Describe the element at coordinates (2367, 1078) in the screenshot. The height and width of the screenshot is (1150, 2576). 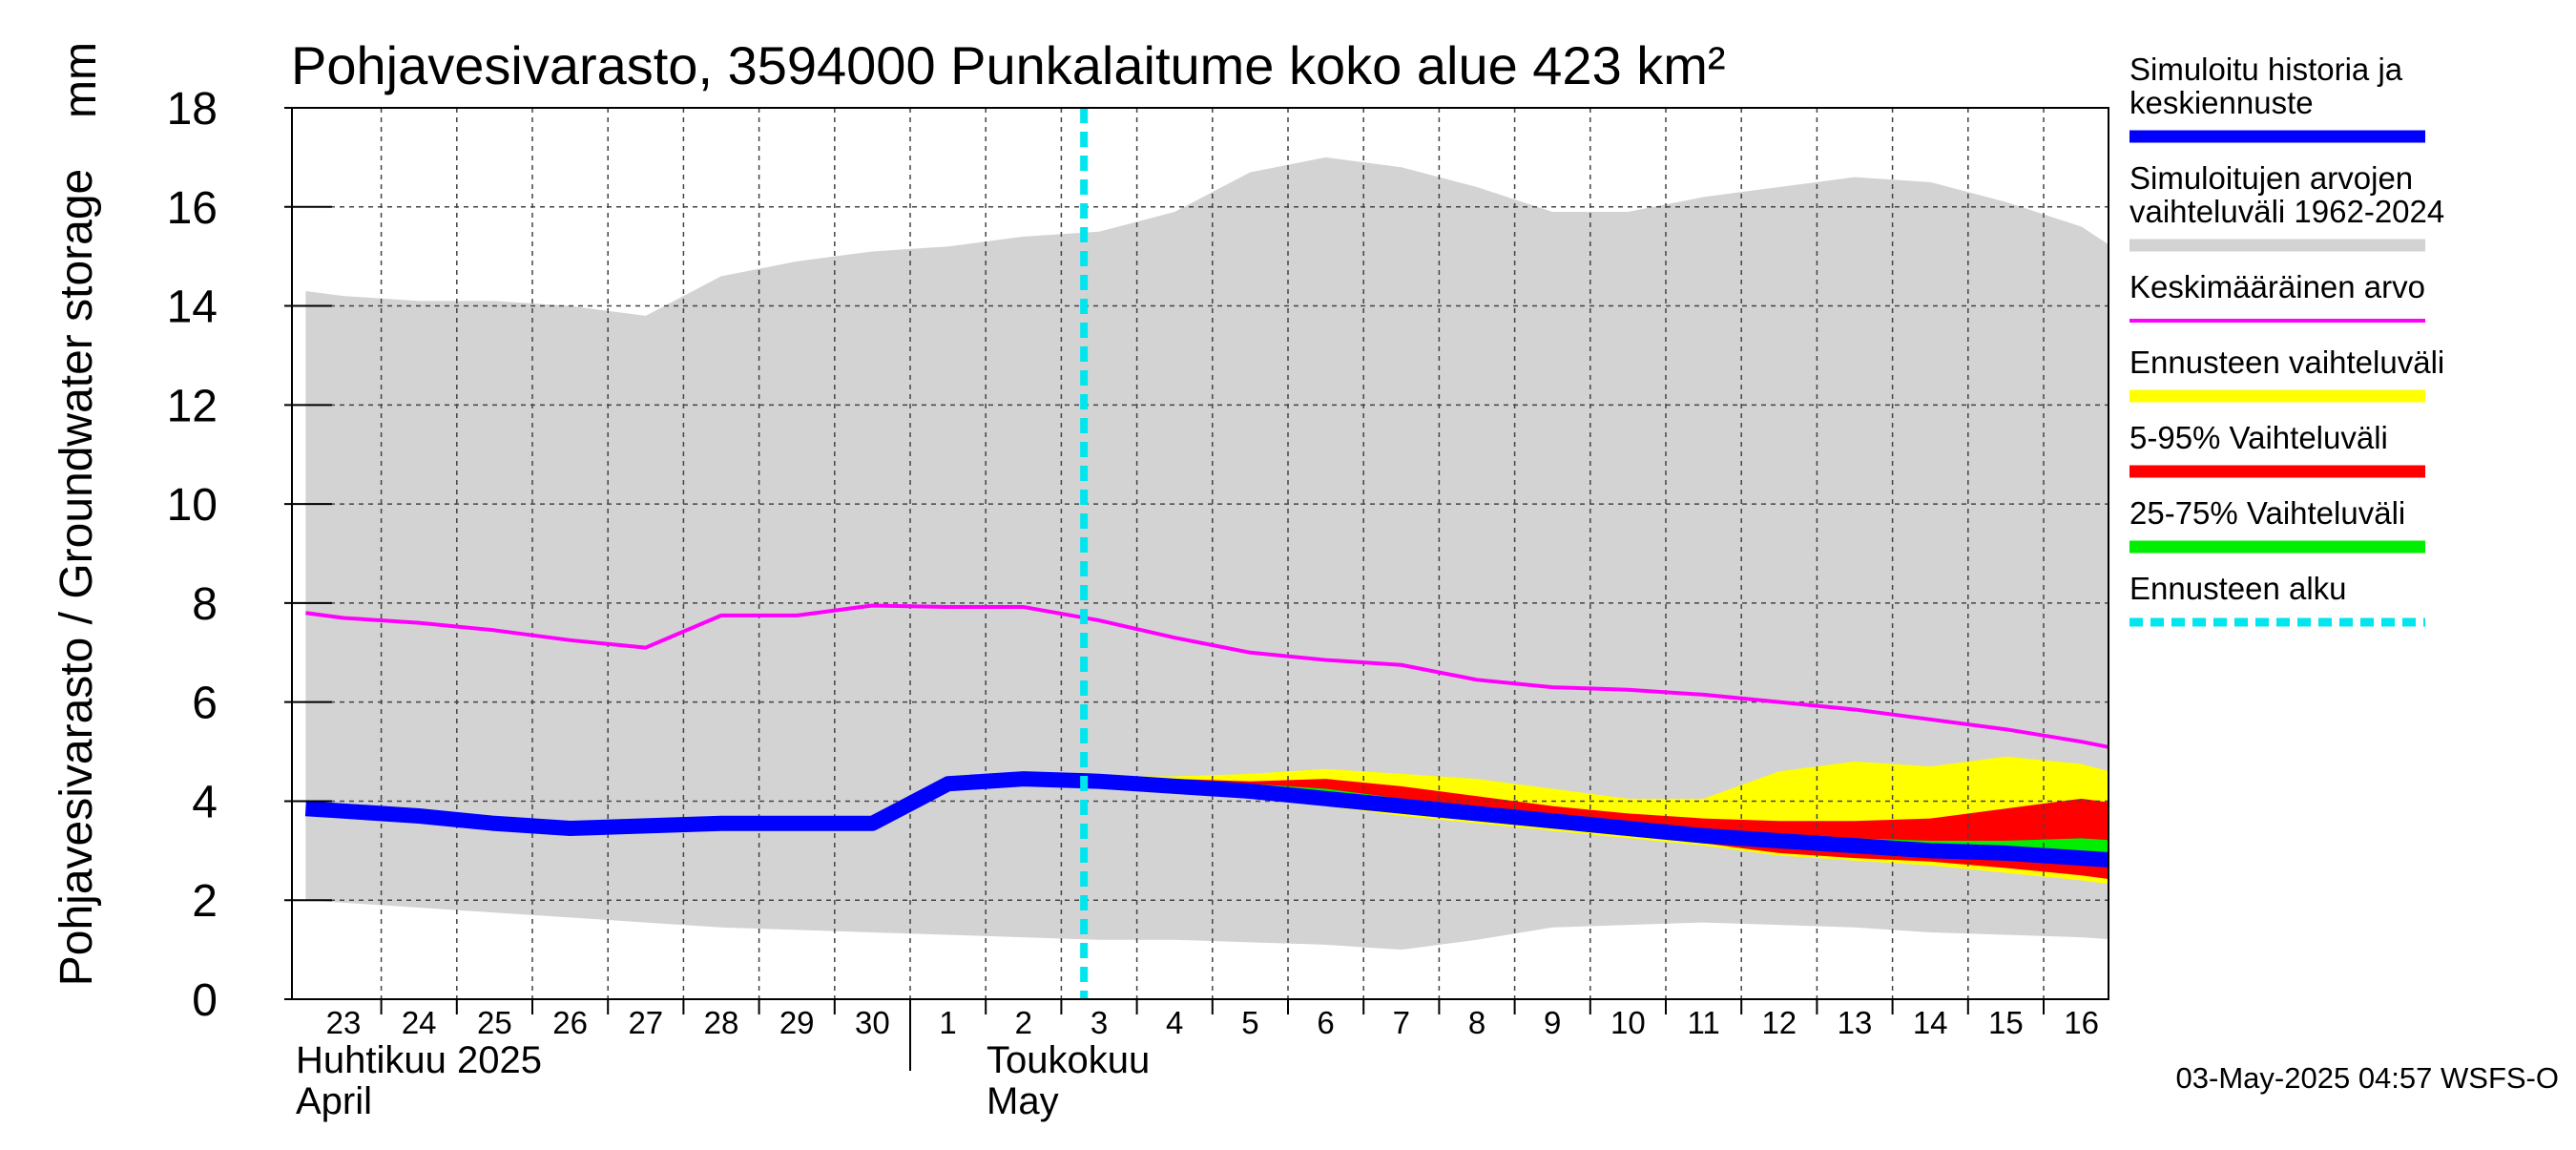
I see `timestamp-footer: 03-May-2025 04:57 WSFS-O` at that location.